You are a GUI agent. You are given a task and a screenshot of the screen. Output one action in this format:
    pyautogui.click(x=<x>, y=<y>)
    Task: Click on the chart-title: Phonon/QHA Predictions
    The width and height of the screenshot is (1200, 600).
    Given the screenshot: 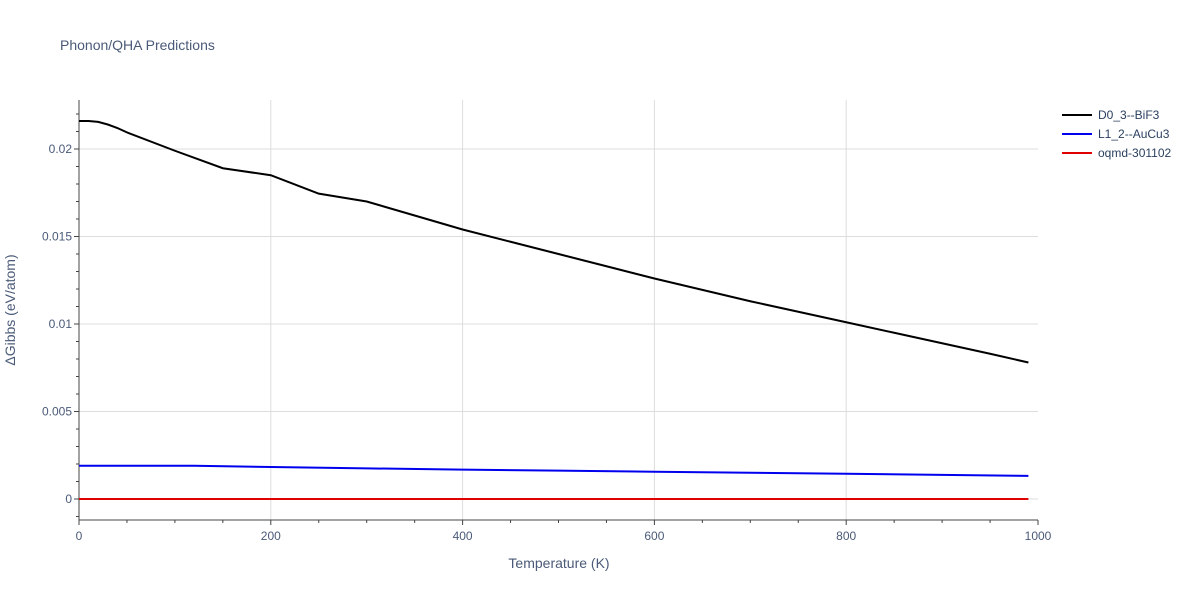 What is the action you would take?
    pyautogui.click(x=137, y=45)
    